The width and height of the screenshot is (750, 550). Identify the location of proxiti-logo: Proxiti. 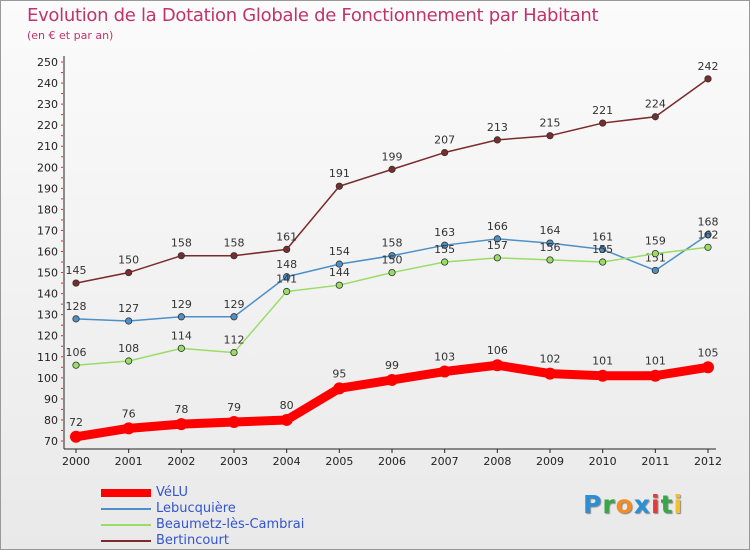
(633, 504).